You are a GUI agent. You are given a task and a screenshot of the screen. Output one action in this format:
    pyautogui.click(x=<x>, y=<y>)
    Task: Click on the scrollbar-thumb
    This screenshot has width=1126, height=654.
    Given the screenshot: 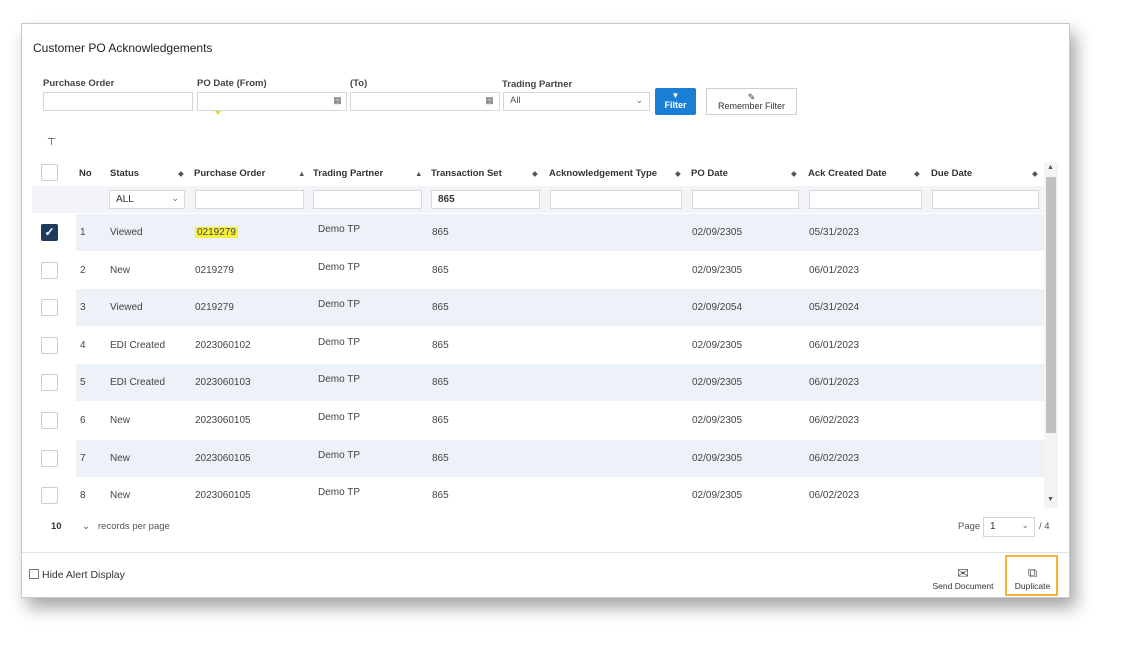 What is the action you would take?
    pyautogui.click(x=1051, y=305)
    